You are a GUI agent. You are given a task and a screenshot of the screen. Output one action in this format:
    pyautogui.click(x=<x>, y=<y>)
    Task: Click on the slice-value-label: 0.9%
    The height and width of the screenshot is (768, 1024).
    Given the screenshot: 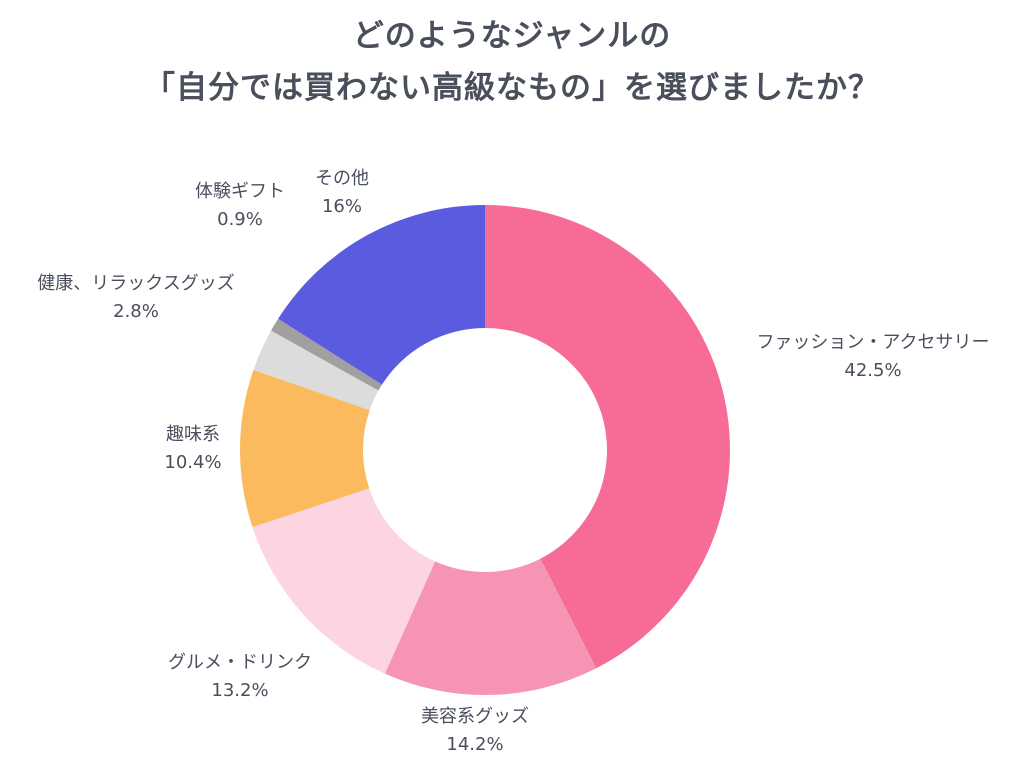 What is the action you would take?
    pyautogui.click(x=240, y=219)
    